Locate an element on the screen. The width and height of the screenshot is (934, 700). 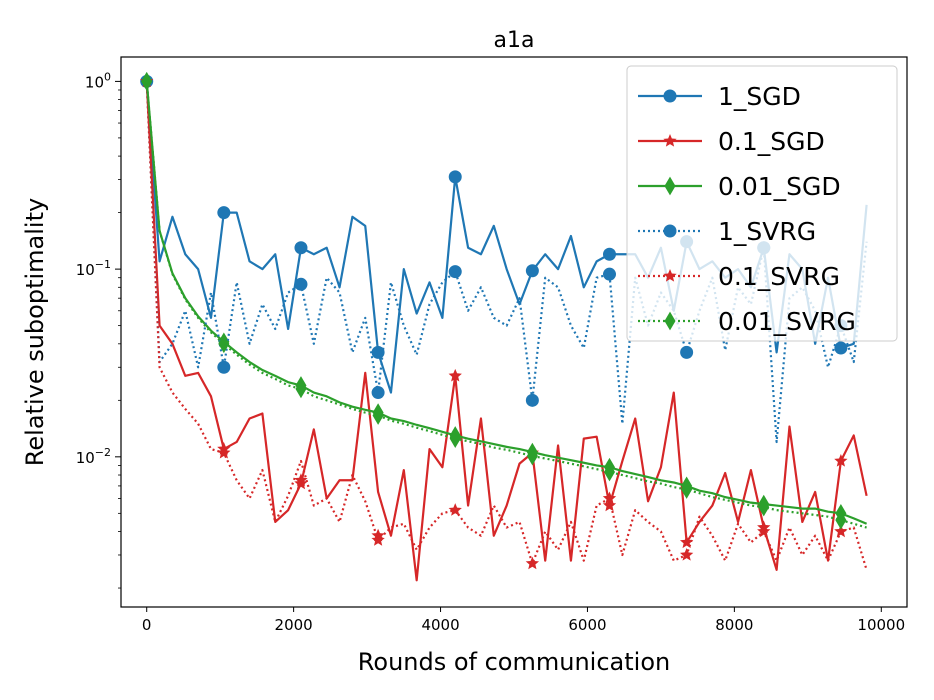
x-tick-label: 4000 is located at coordinates (440, 625).